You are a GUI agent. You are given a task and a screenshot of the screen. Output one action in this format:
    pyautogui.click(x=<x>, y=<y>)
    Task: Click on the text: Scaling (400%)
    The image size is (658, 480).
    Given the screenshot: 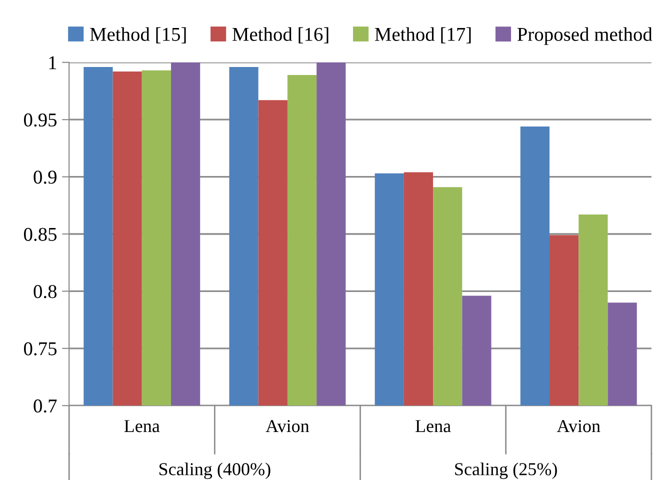 What is the action you would take?
    pyautogui.click(x=214, y=471)
    